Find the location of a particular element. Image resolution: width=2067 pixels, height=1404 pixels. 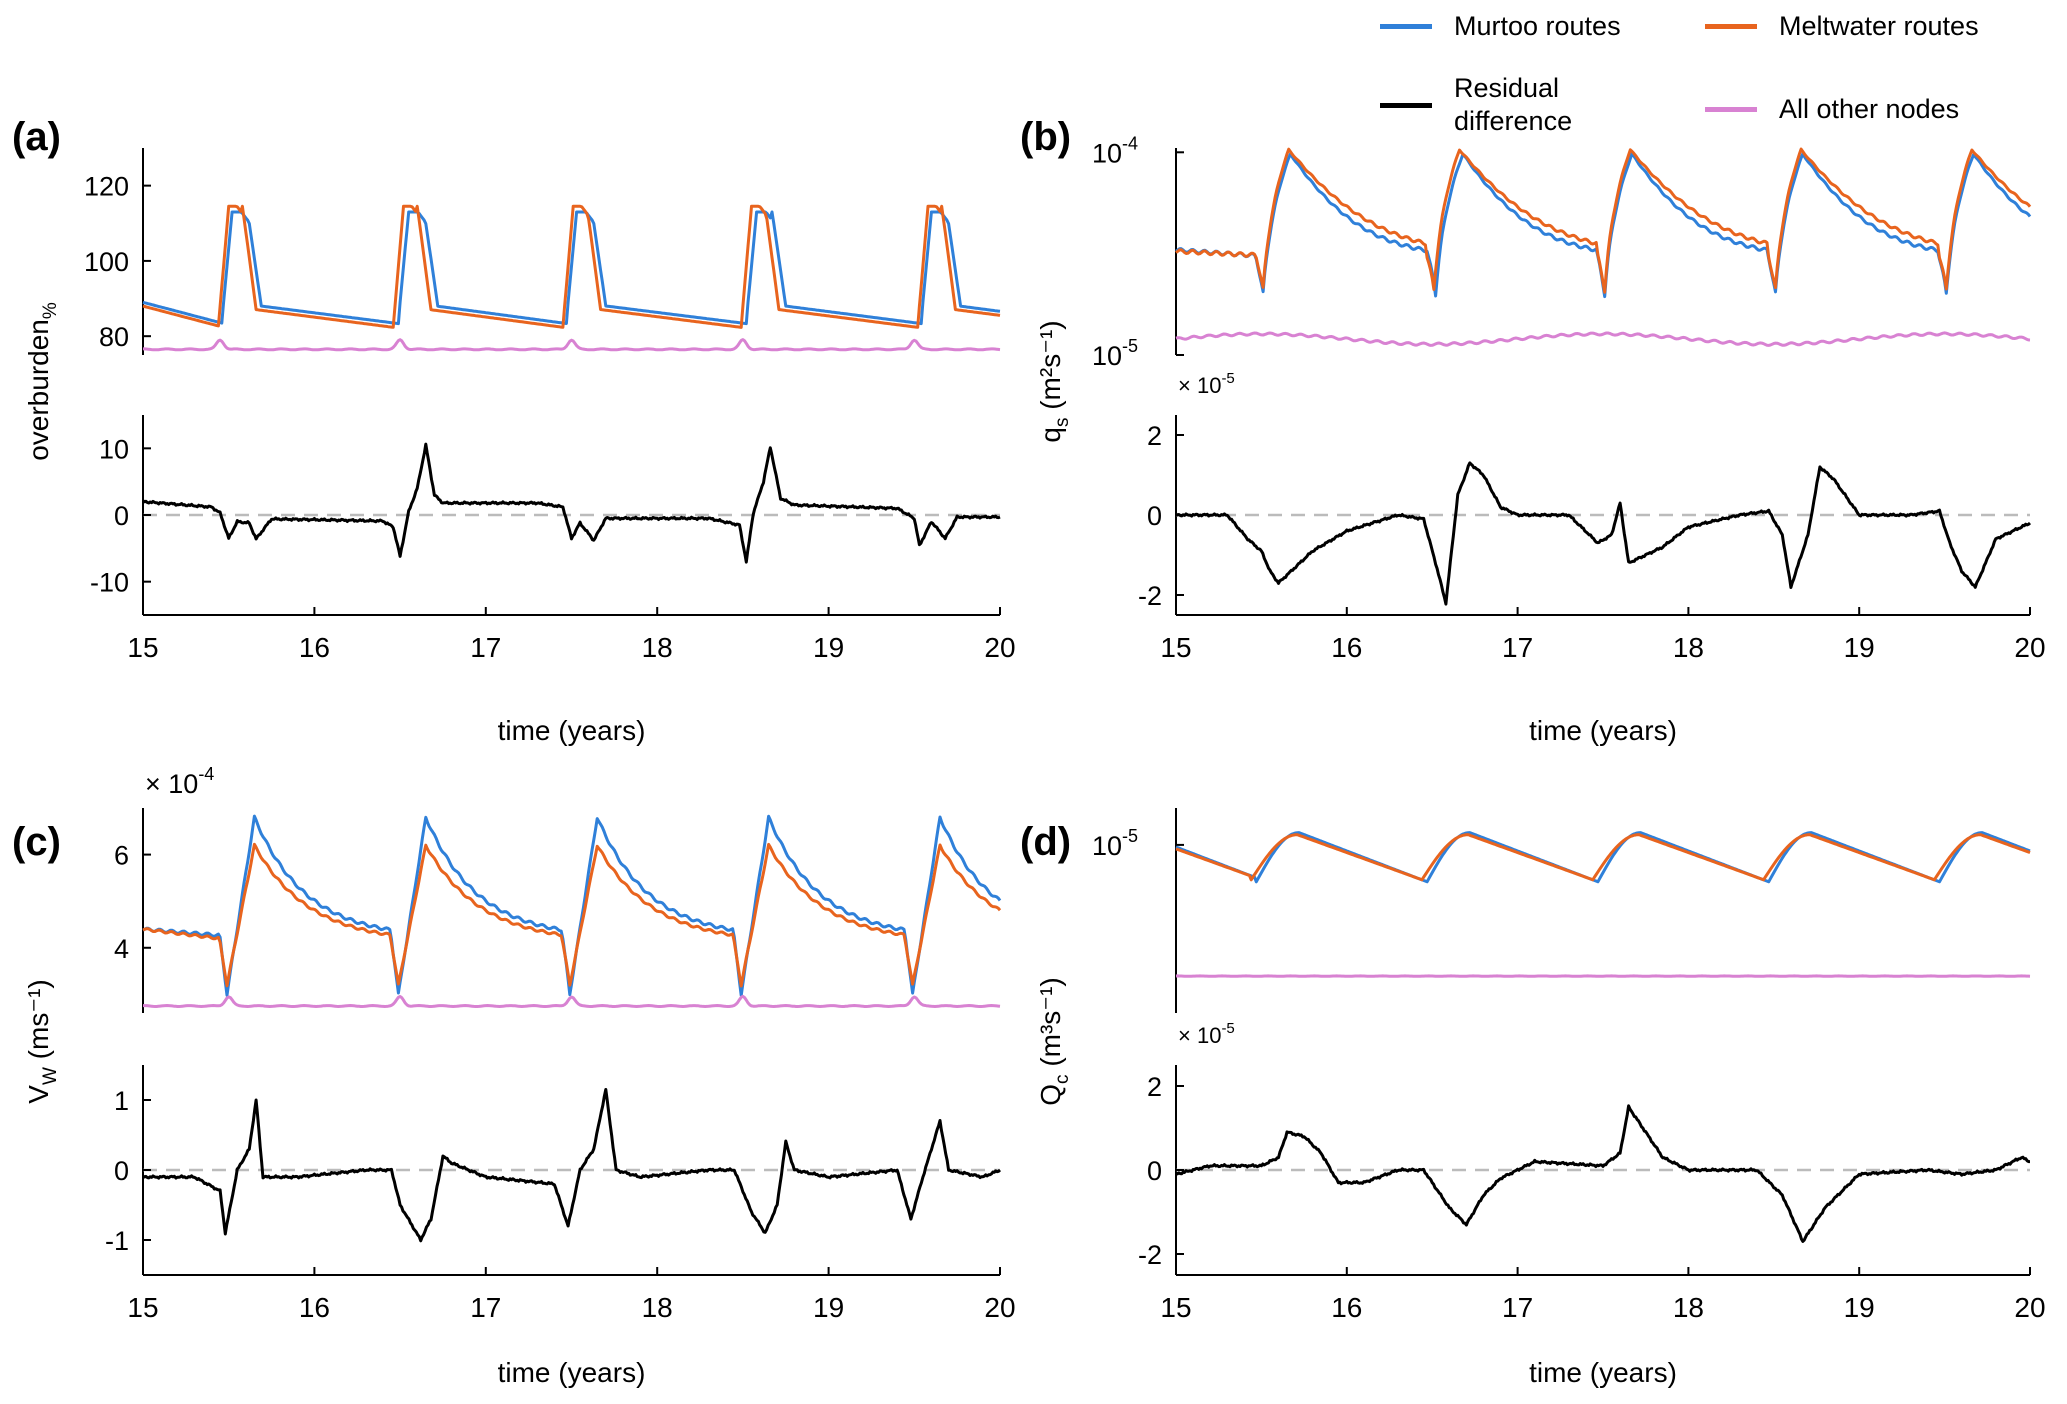

legend-swatch-residual is located at coordinates (1406, 105).